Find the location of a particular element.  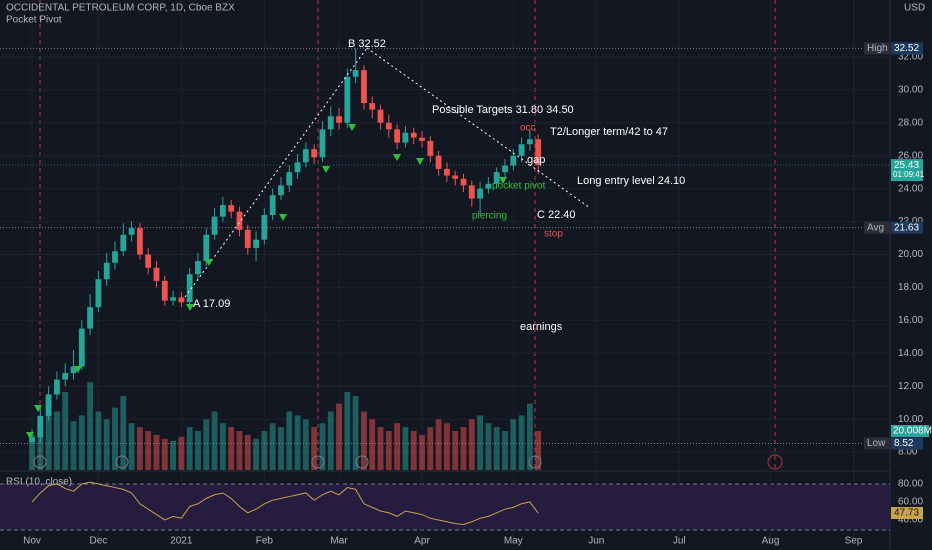

y-tick-label: 14.00 is located at coordinates (910, 353).